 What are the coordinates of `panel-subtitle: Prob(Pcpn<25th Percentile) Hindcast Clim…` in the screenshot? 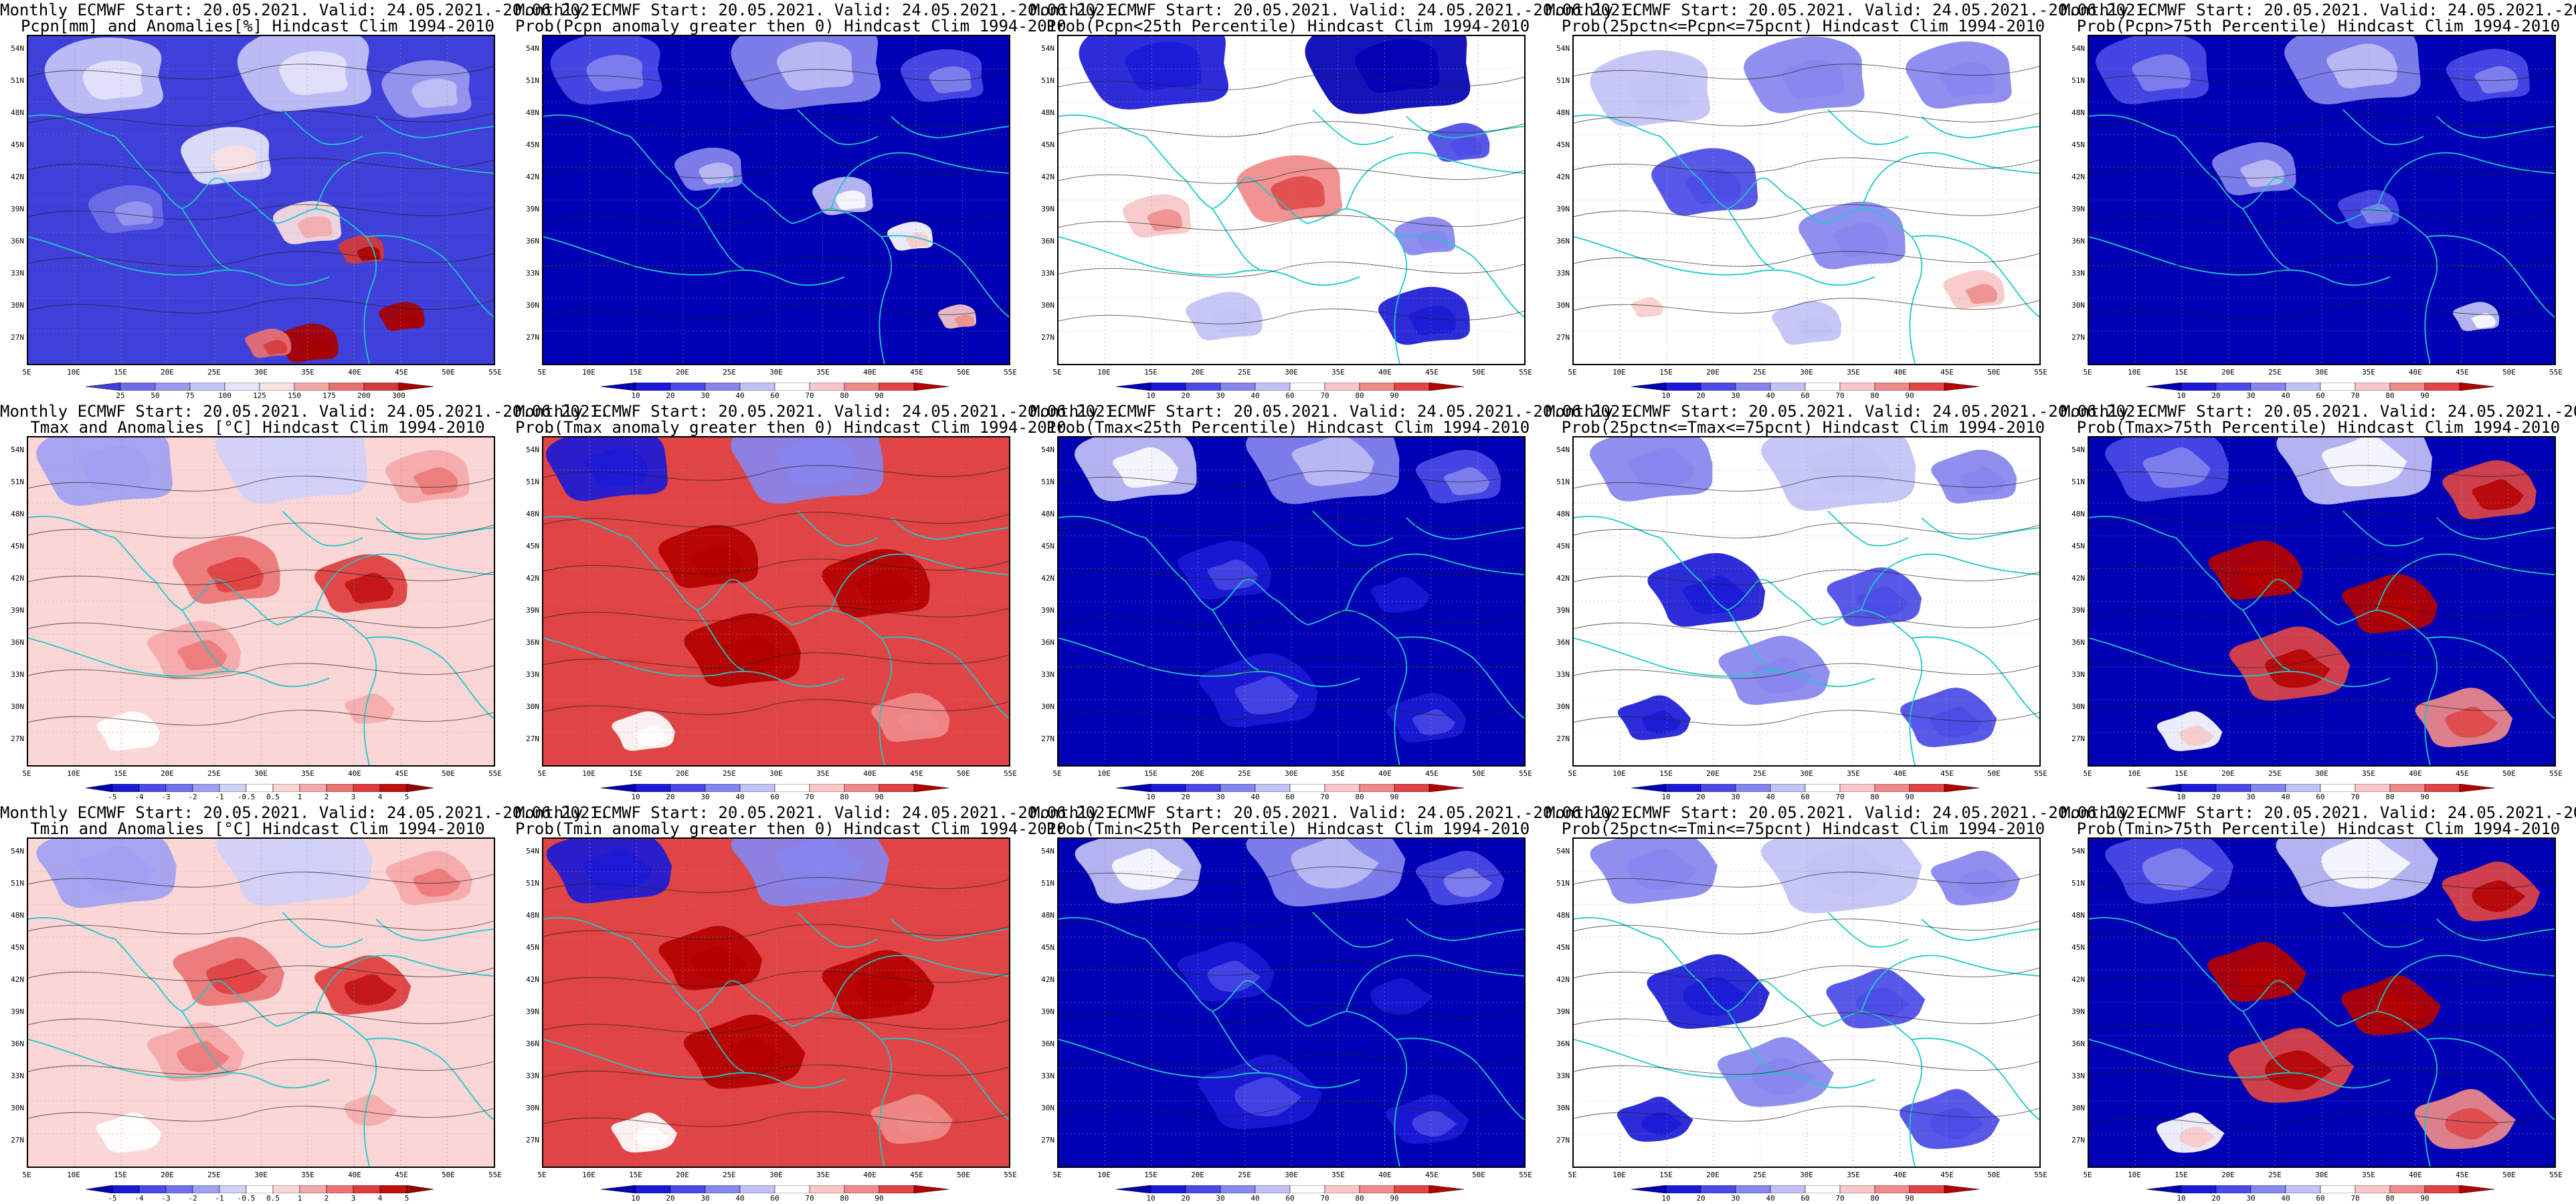 It's located at (1288, 26).